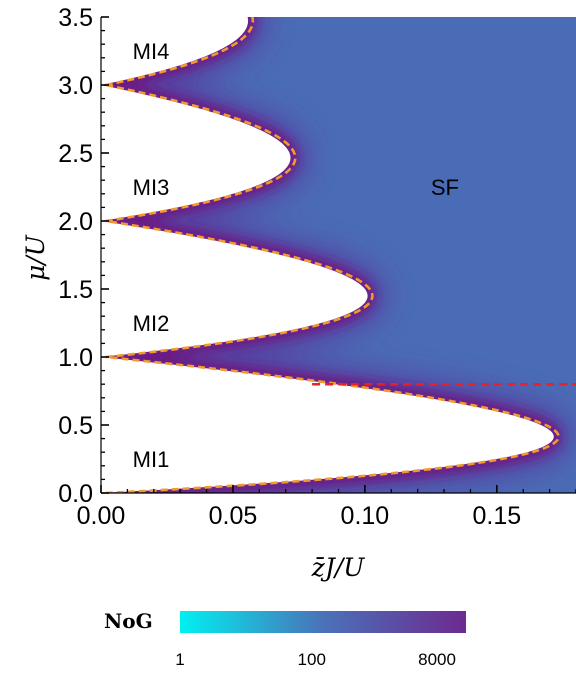 The image size is (576, 675). I want to click on x-tick-label: 0.10, so click(365, 516).